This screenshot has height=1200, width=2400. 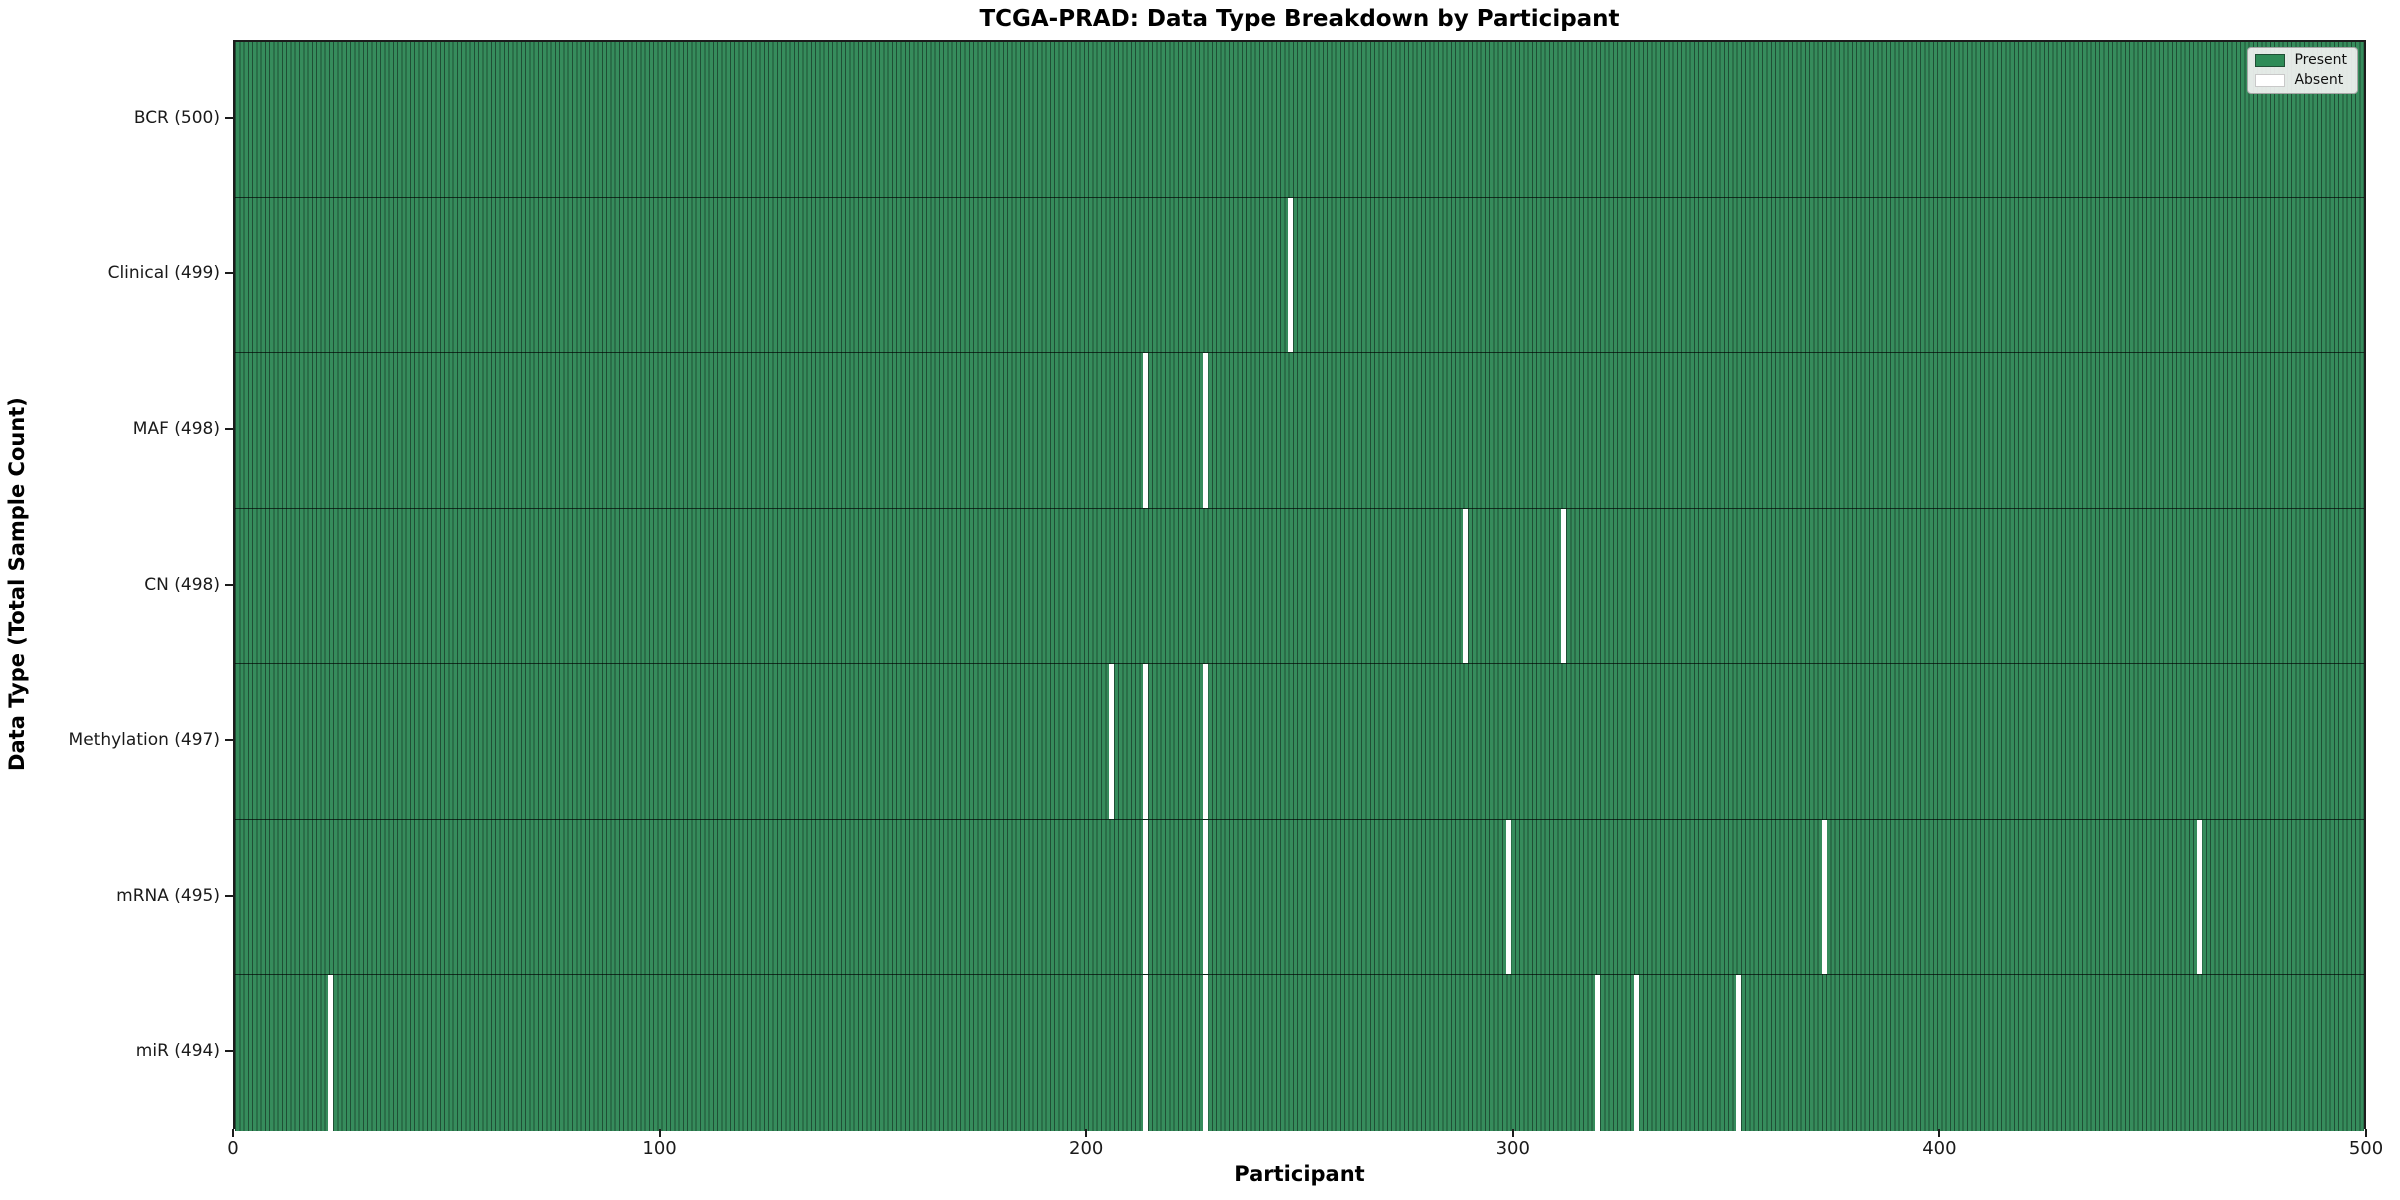 What do you see at coordinates (1939, 1148) in the screenshot?
I see `x-tick-label: 400` at bounding box center [1939, 1148].